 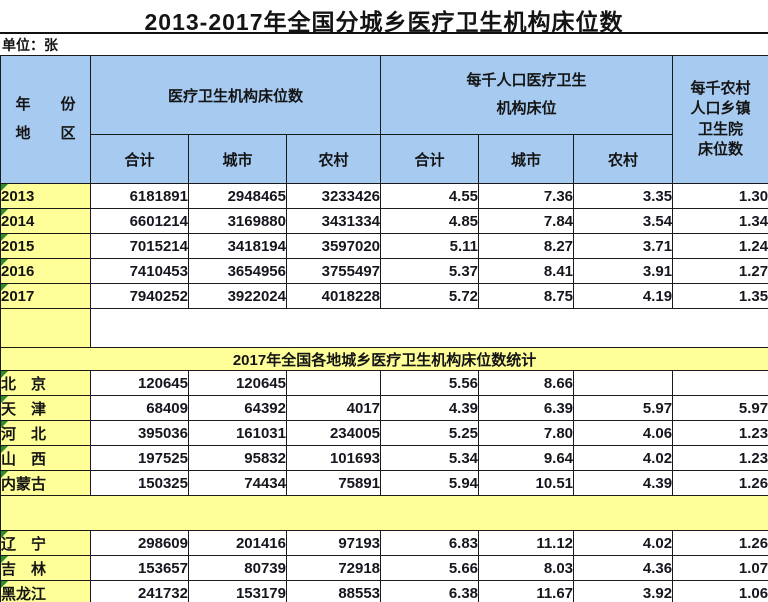 I want to click on header-township-beds-cell: 每千农村 人口乡镇 卫生院 床位数, so click(x=720, y=119).